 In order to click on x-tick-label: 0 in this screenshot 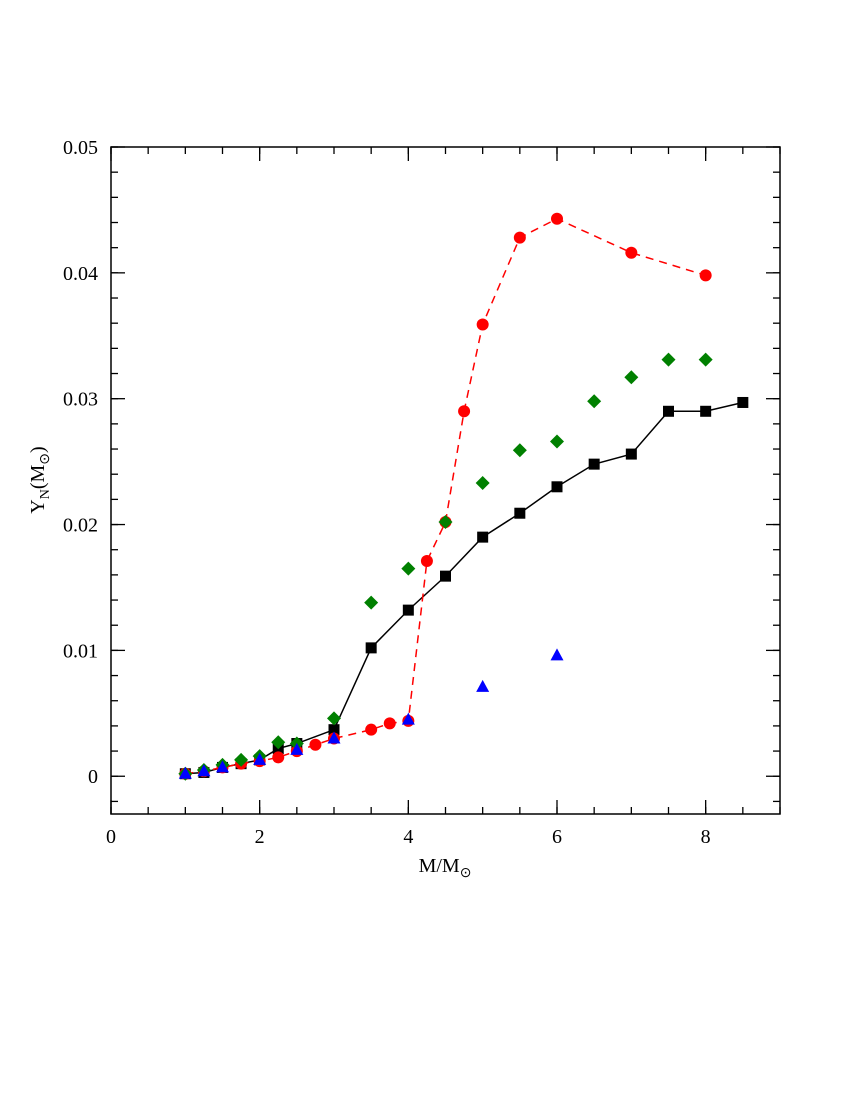, I will do `click(111, 837)`.